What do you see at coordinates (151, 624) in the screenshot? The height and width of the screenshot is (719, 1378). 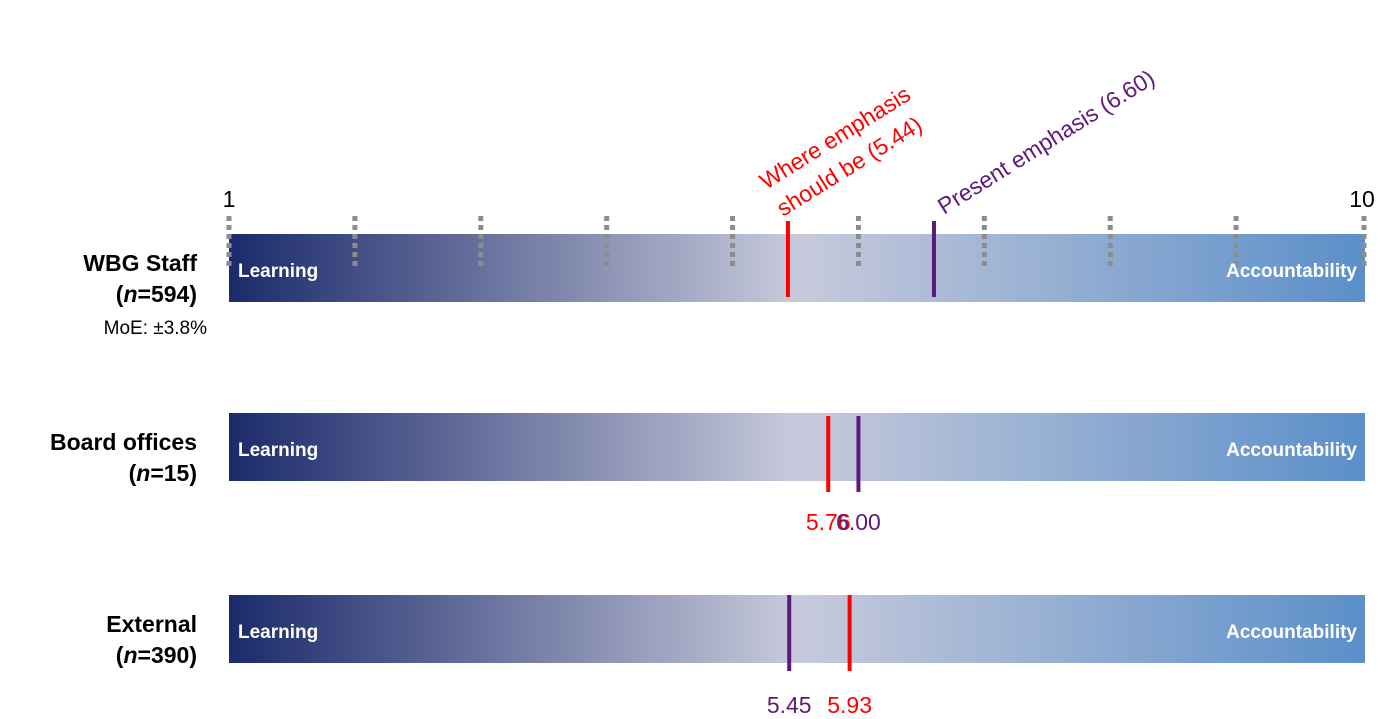 I see `group-label-external: External` at bounding box center [151, 624].